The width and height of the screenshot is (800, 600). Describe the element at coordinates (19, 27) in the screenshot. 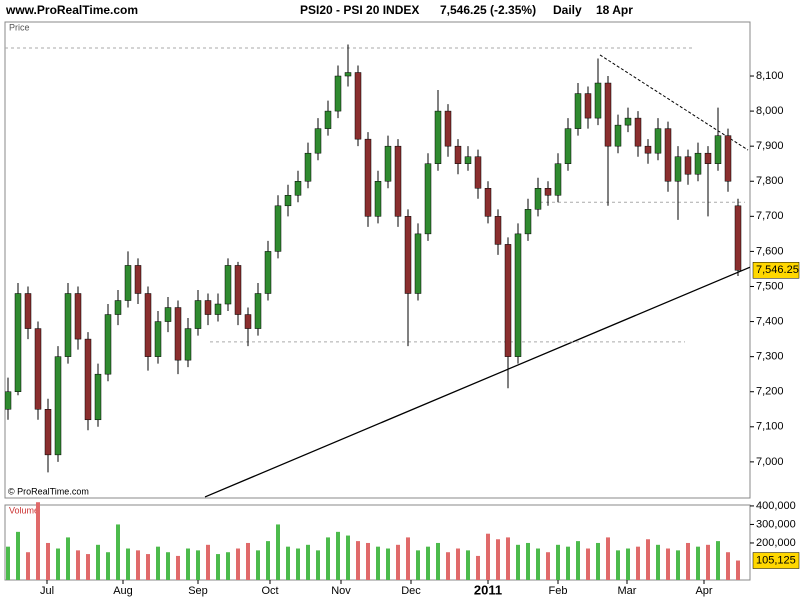

I see `price-label: Price` at that location.